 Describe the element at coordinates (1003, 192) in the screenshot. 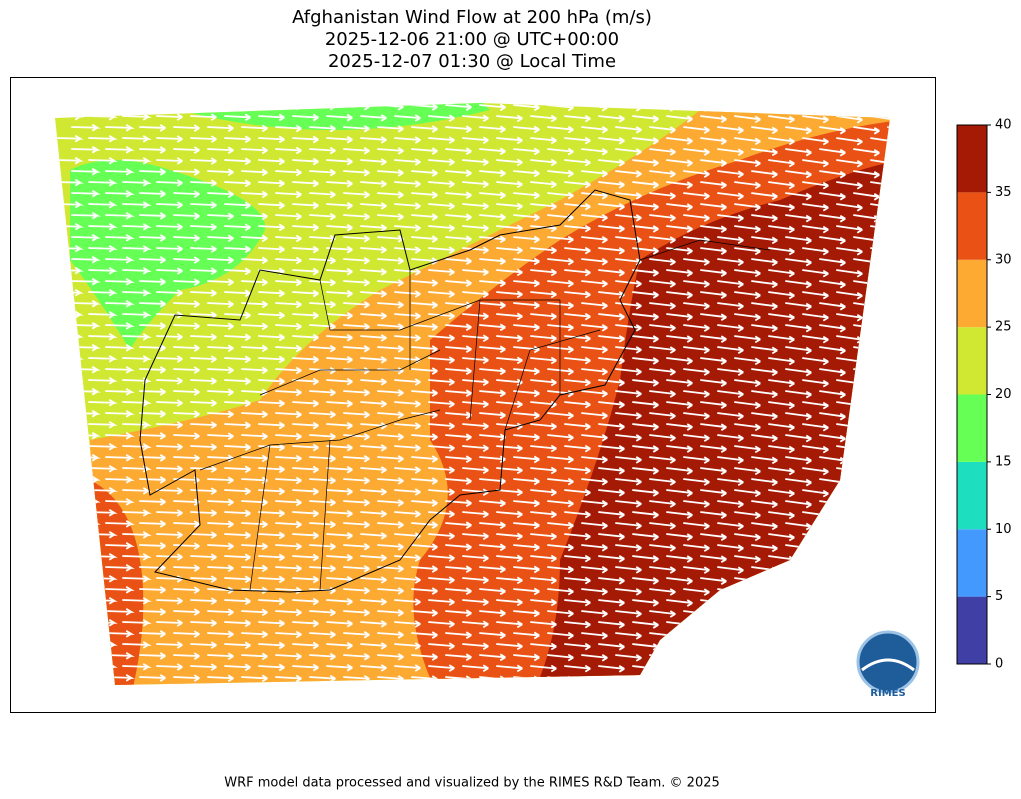

I see `colorbar-tick-label: 35` at that location.